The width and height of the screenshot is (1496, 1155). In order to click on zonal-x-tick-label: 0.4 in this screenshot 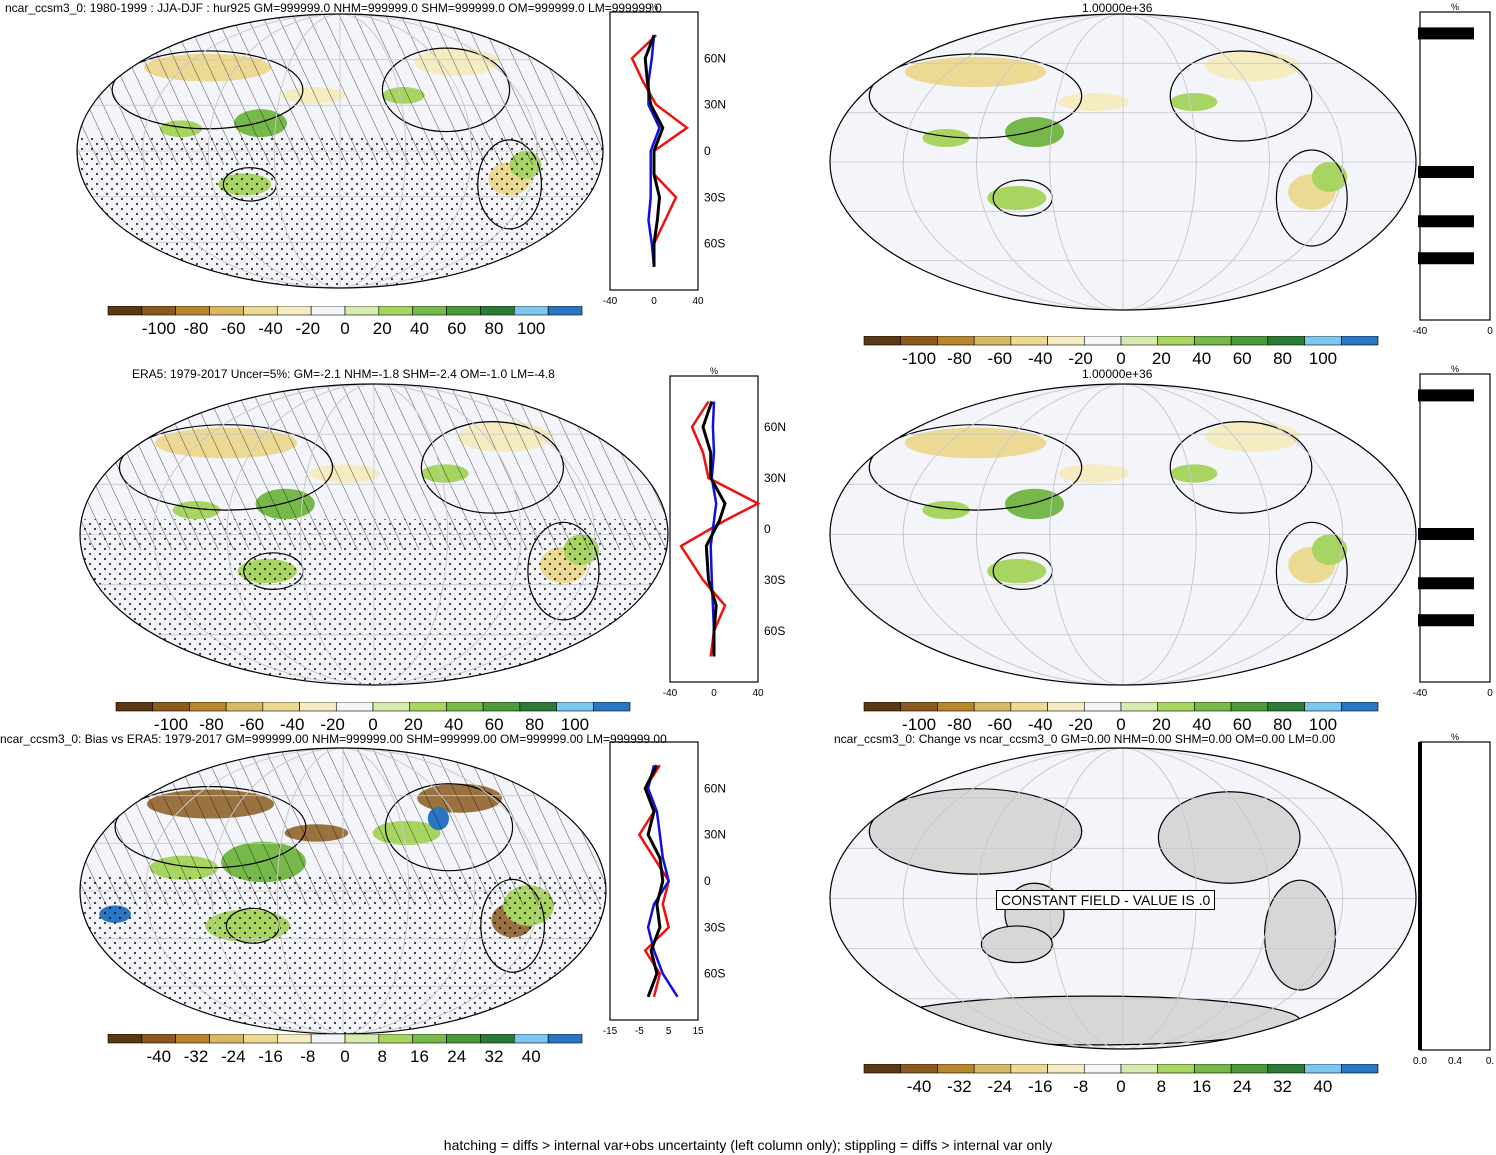, I will do `click(1455, 1061)`.